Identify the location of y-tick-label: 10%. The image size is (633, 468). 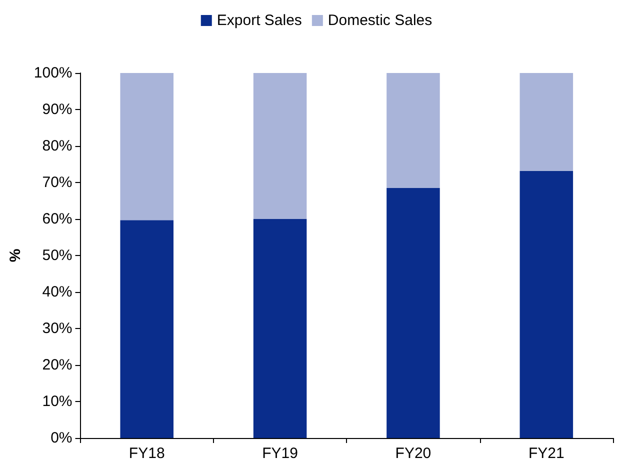
(57, 401).